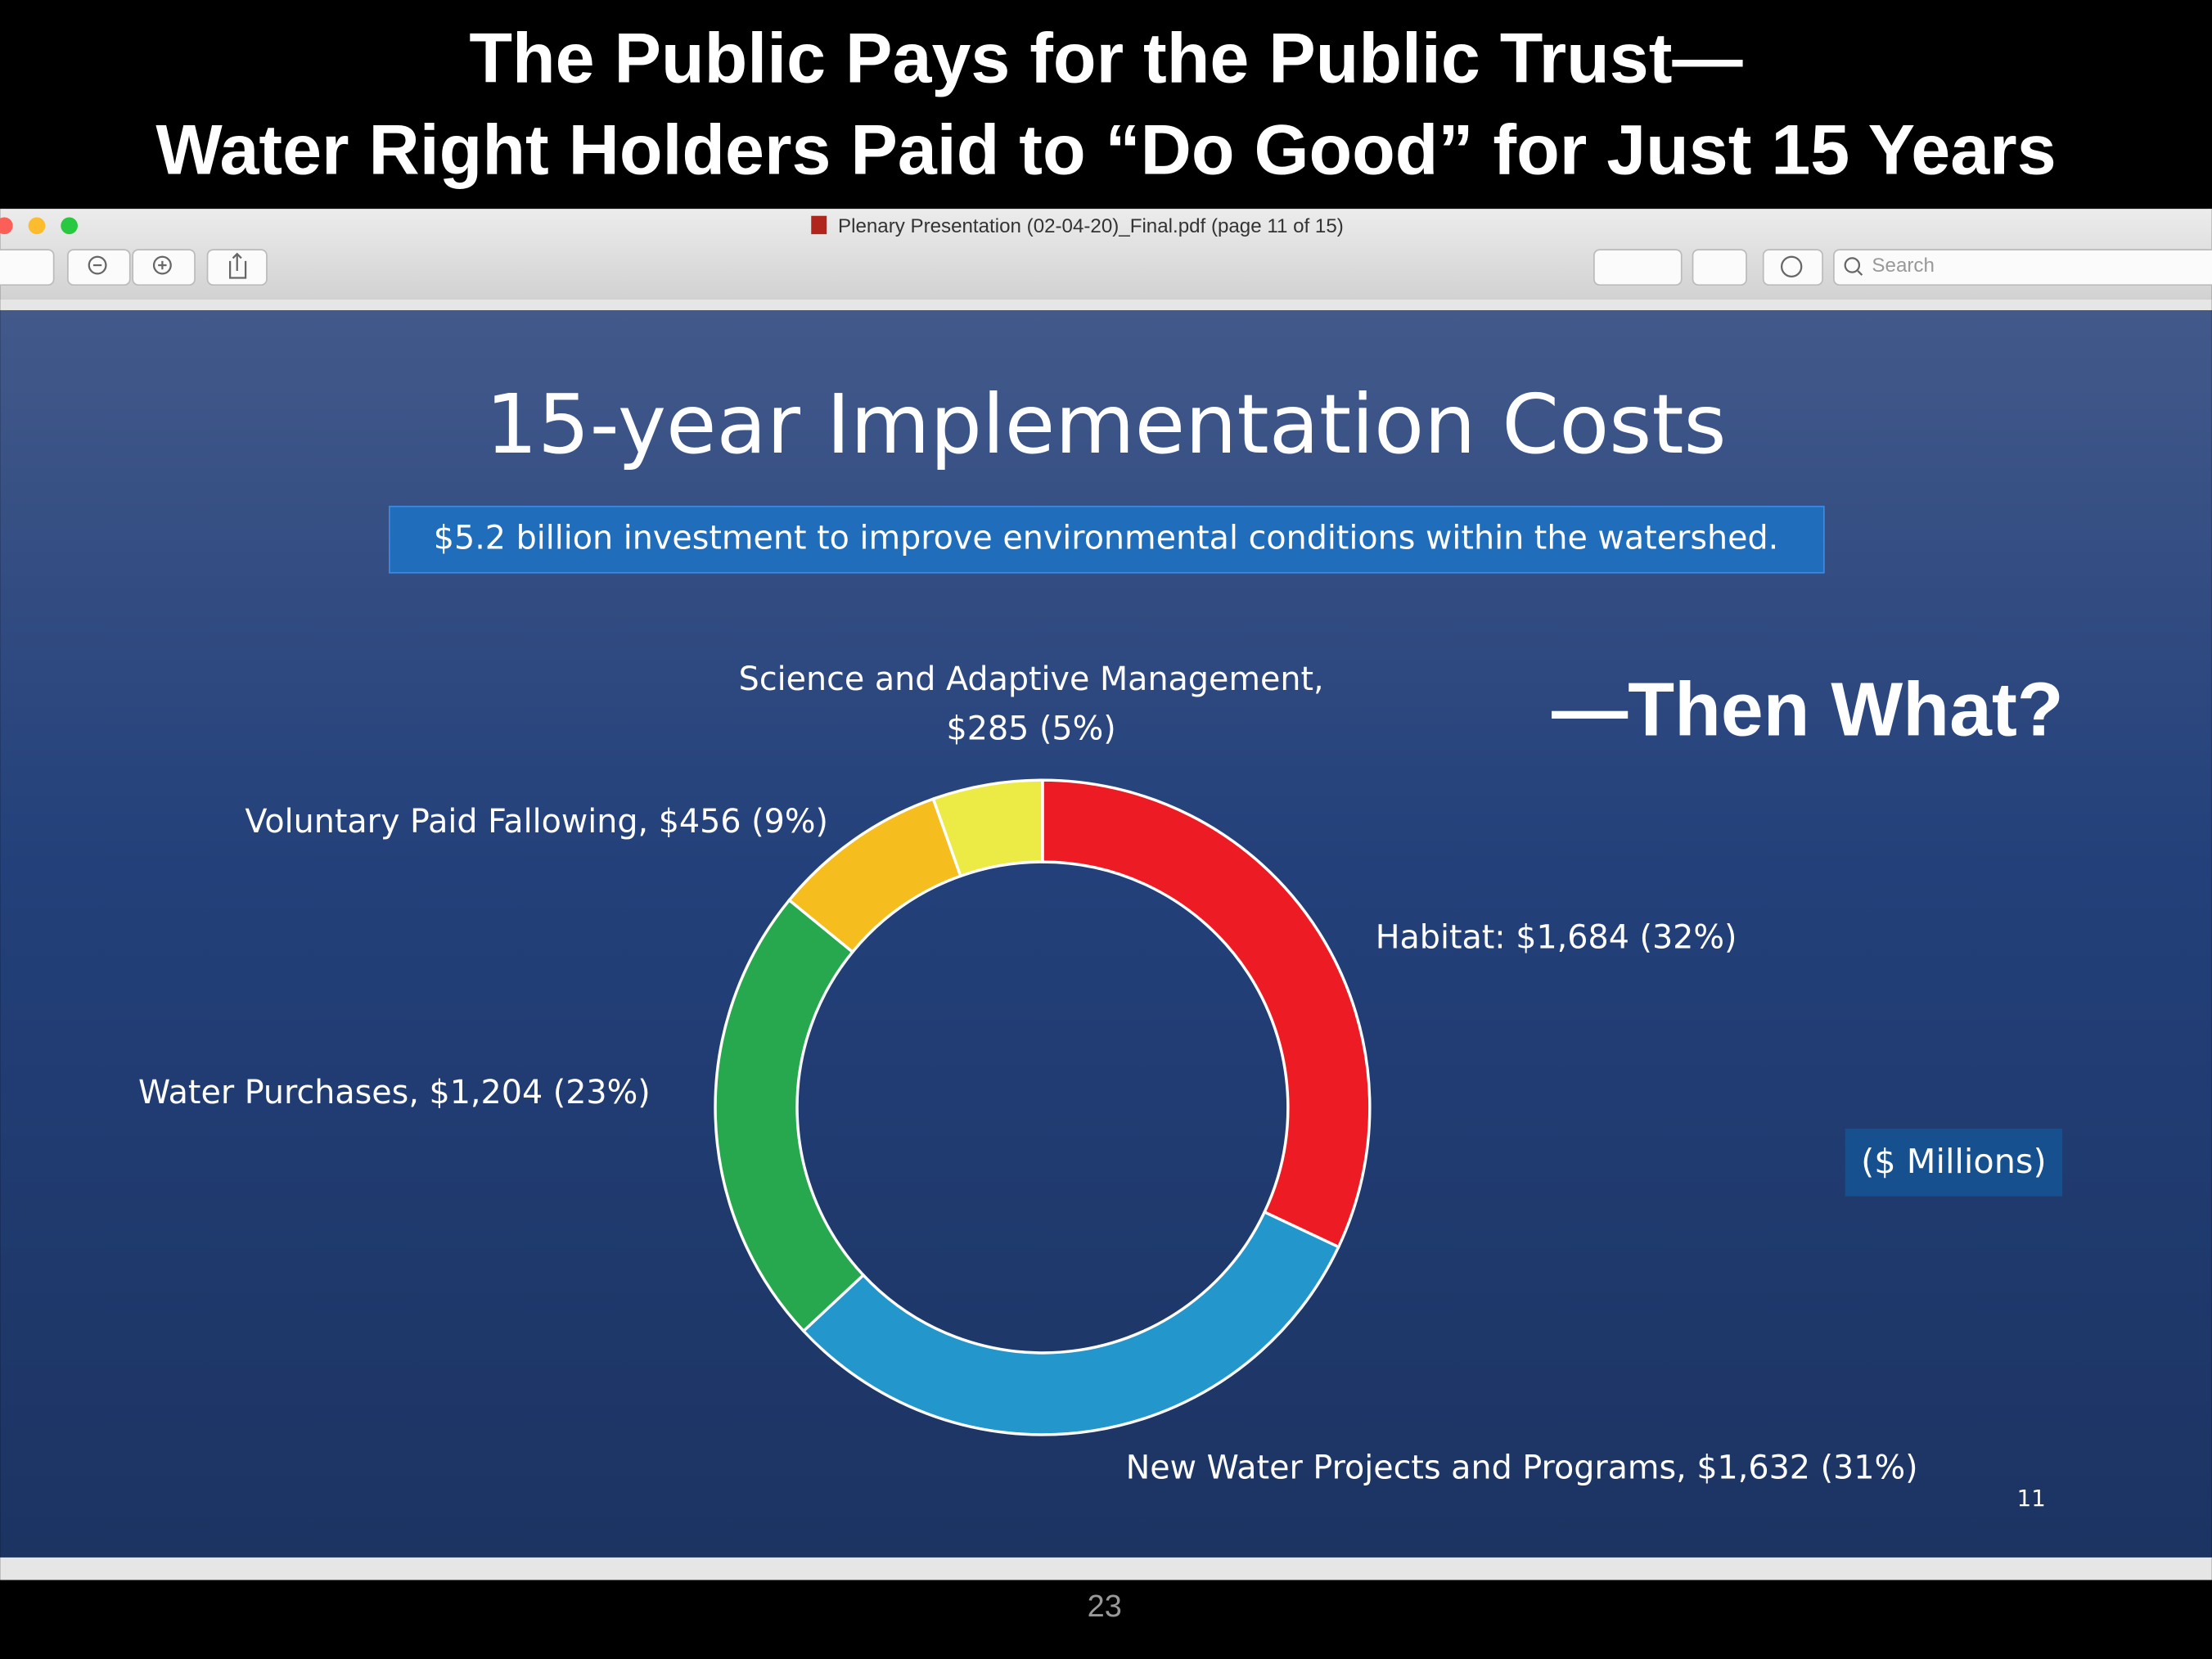 Image resolution: width=2212 pixels, height=1659 pixels. I want to click on data-label: Habitat: $1,684 (32%), so click(1556, 937).